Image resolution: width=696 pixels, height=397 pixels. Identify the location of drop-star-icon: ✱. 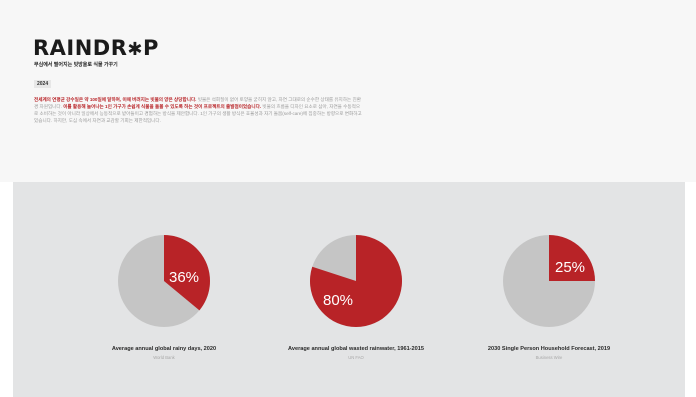
(135, 49).